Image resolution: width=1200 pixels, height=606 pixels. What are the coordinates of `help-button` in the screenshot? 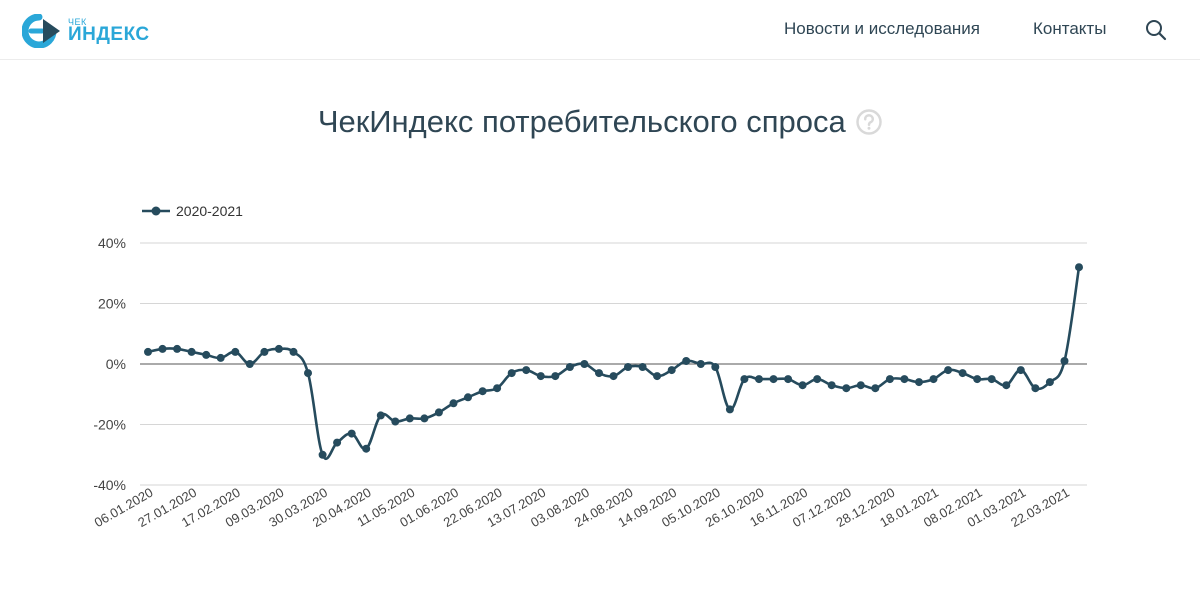 It's located at (869, 122).